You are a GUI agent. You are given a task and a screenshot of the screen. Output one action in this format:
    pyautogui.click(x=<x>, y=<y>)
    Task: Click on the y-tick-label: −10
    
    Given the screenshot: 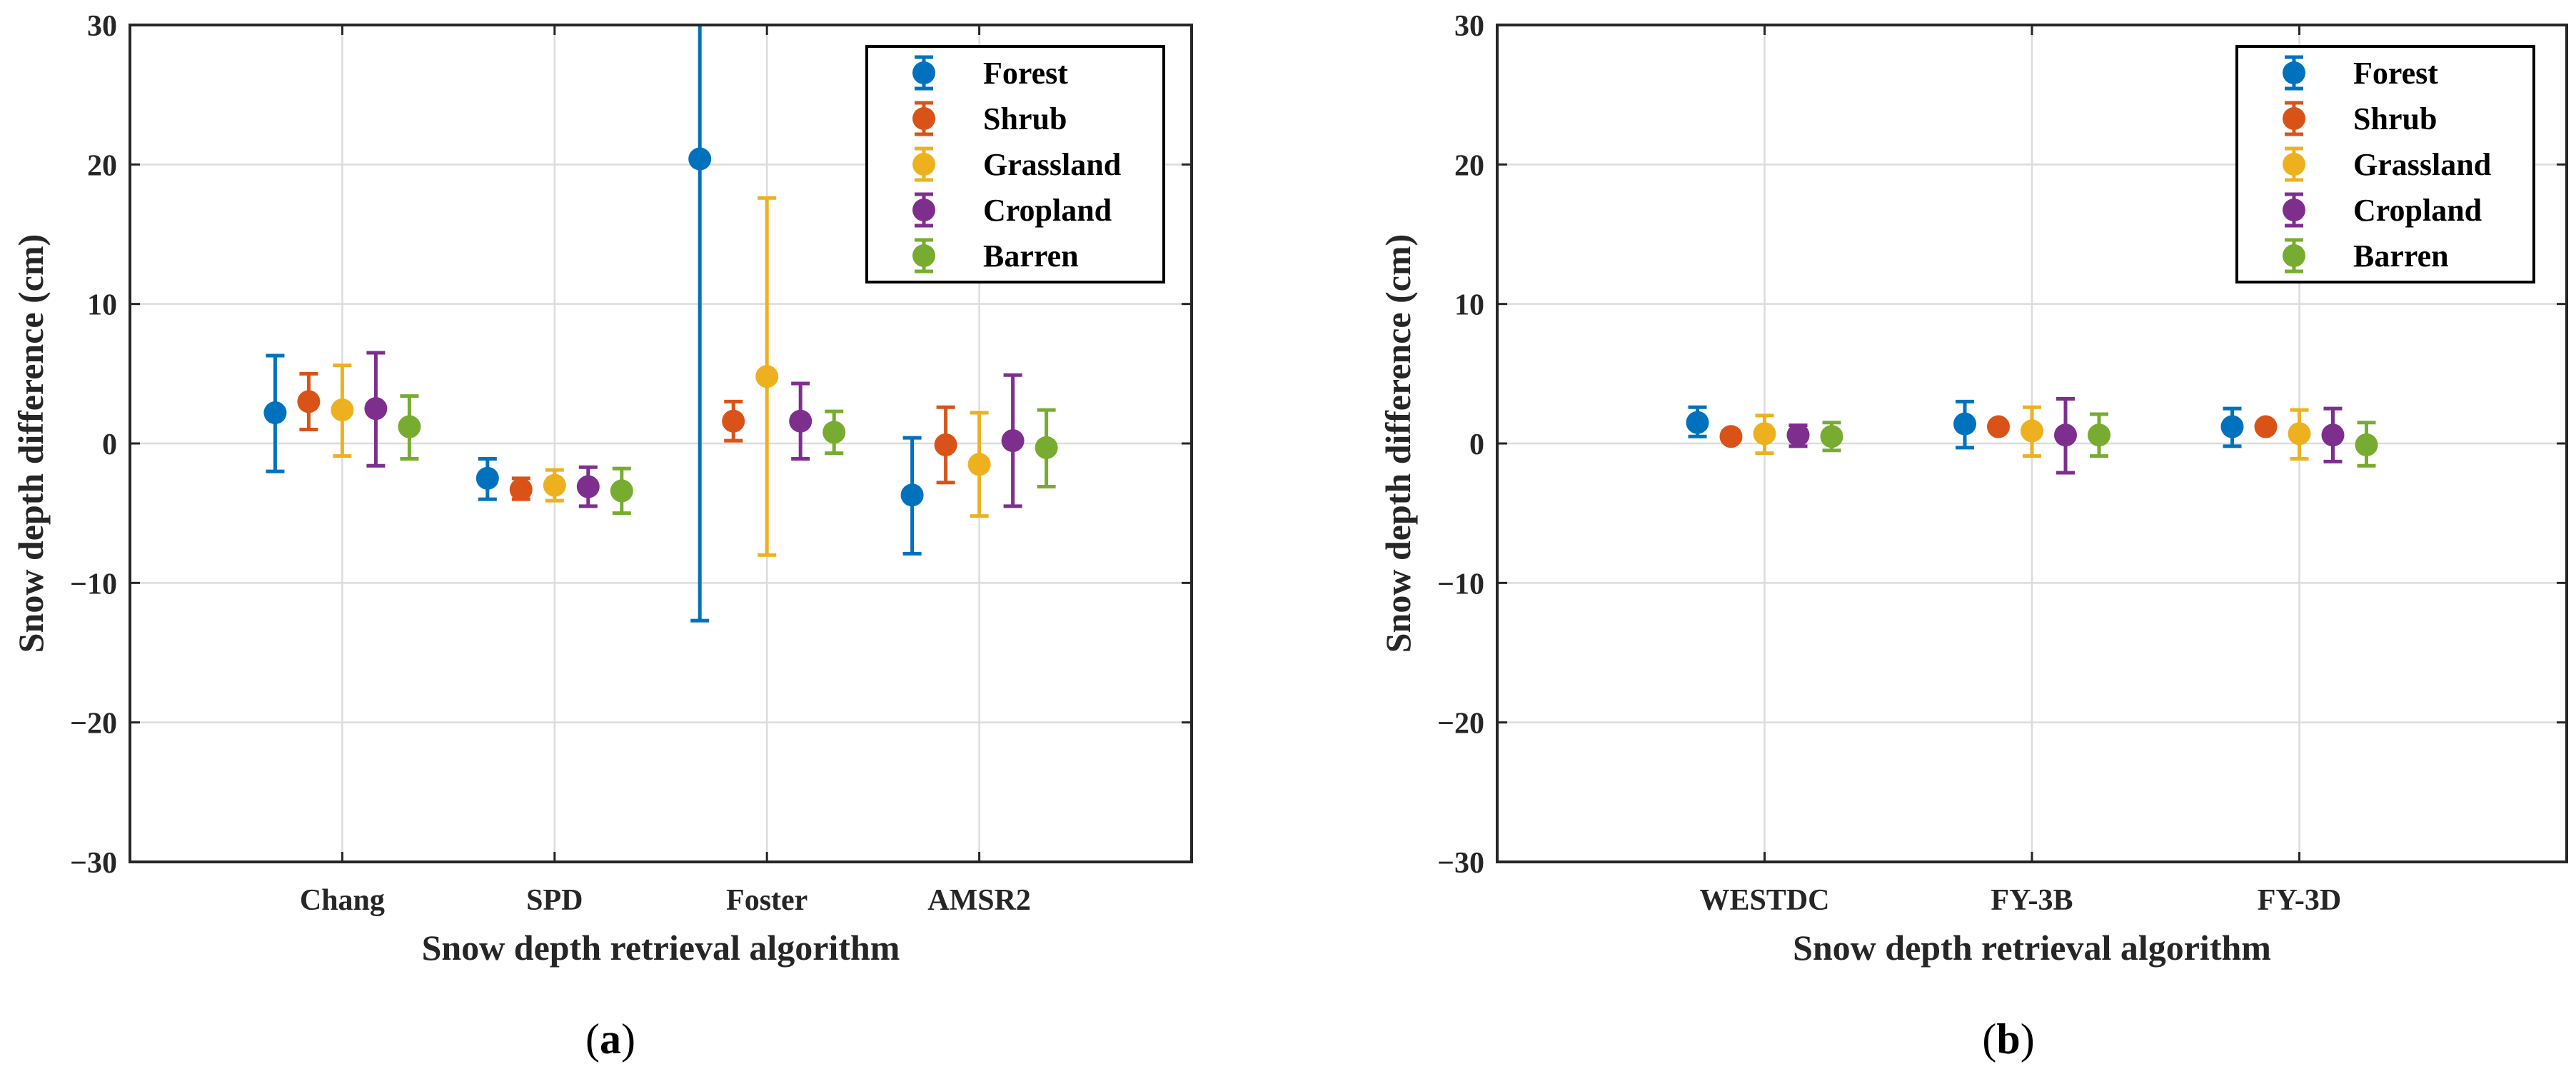 What is the action you would take?
    pyautogui.click(x=1460, y=585)
    